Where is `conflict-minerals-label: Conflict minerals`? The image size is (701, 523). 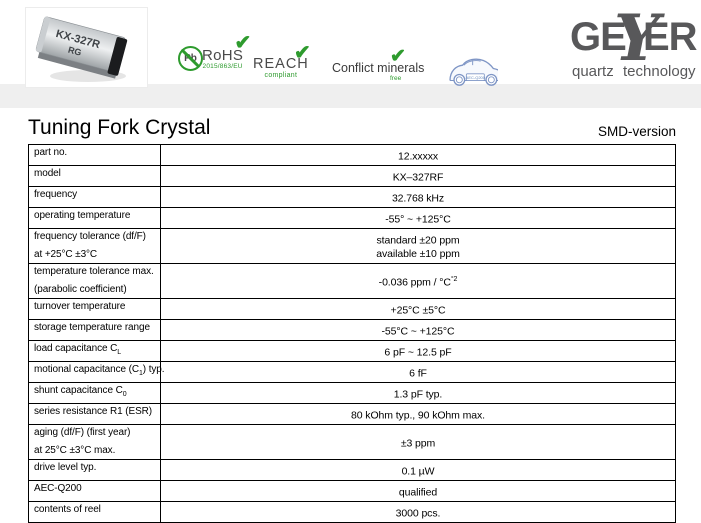 conflict-minerals-label: Conflict minerals is located at coordinates (378, 68).